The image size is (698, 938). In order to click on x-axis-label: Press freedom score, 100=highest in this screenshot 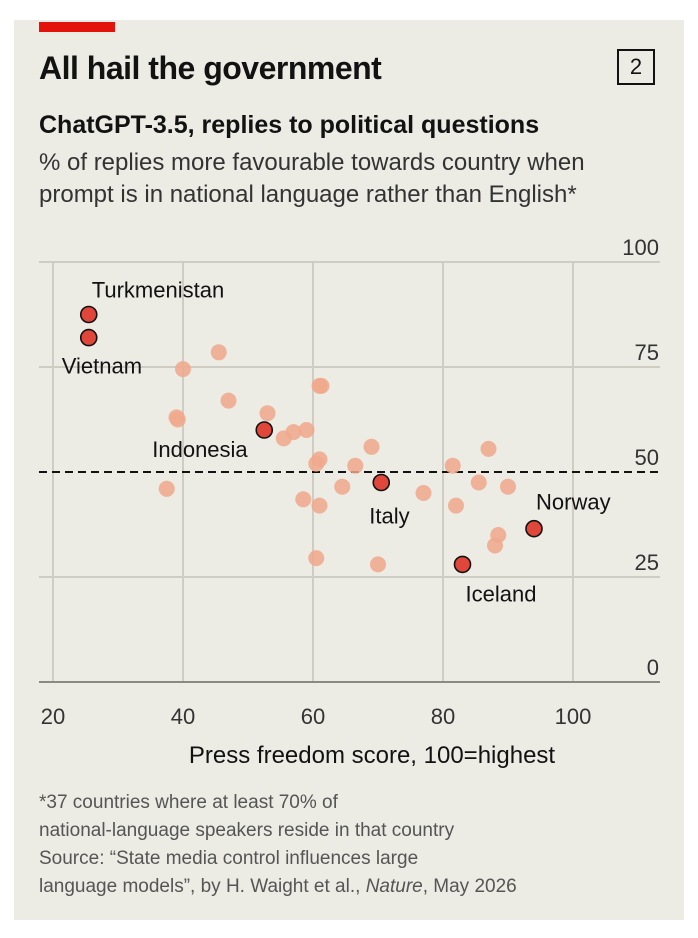, I will do `click(372, 755)`.